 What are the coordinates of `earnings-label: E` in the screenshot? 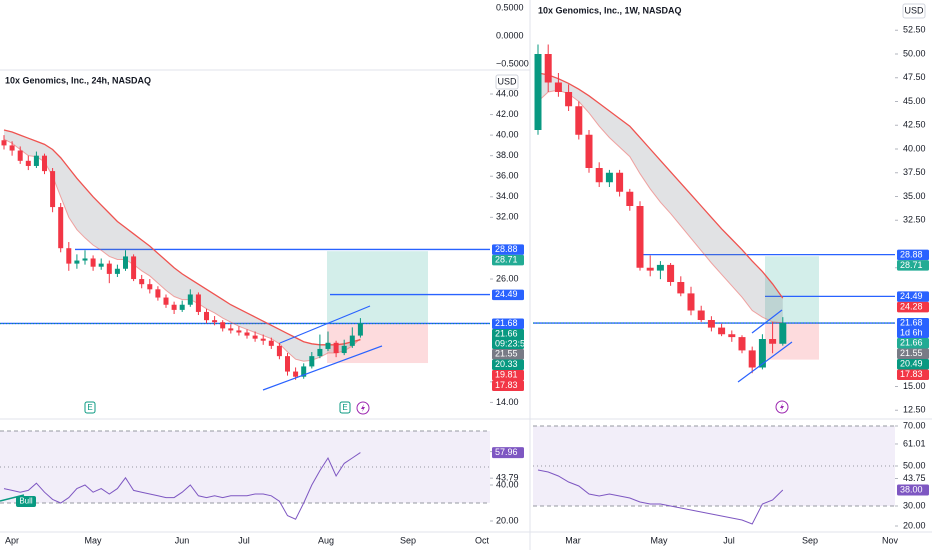 It's located at (344, 407).